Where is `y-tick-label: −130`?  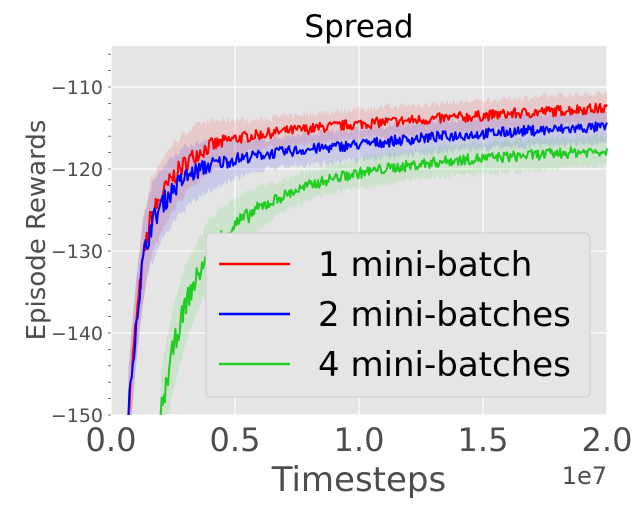 y-tick-label: −130 is located at coordinates (77, 252).